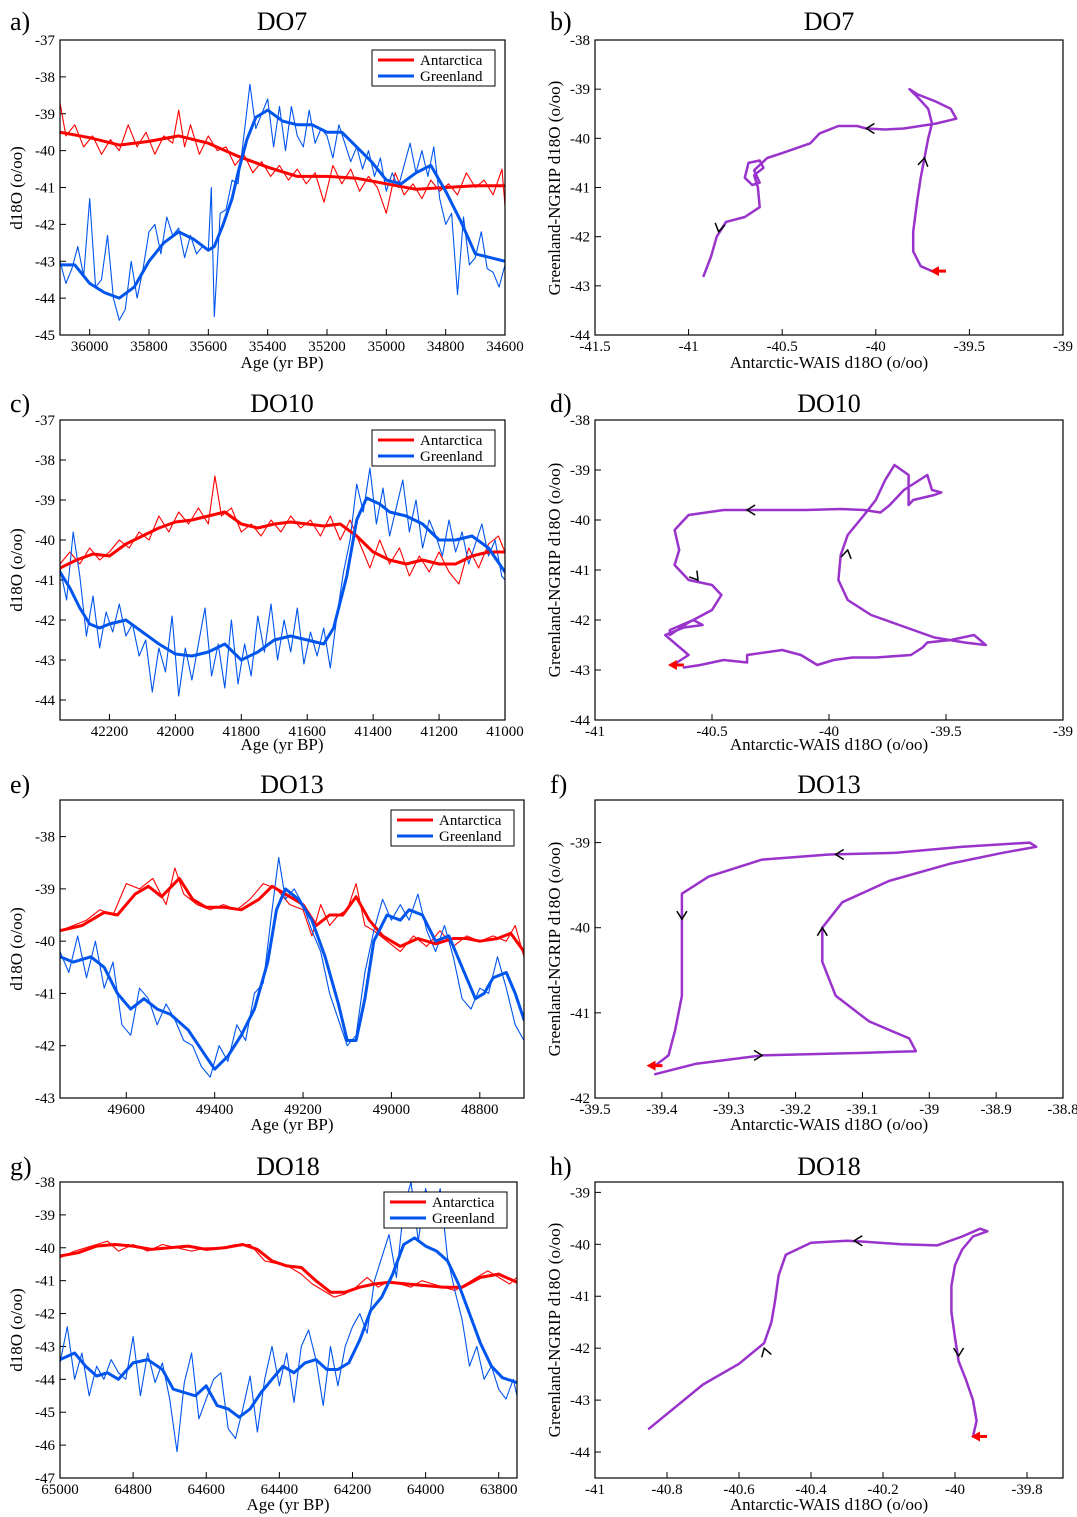 The width and height of the screenshot is (1077, 1517). Describe the element at coordinates (499, 1490) in the screenshot. I see `x-tick-label: 63800` at that location.